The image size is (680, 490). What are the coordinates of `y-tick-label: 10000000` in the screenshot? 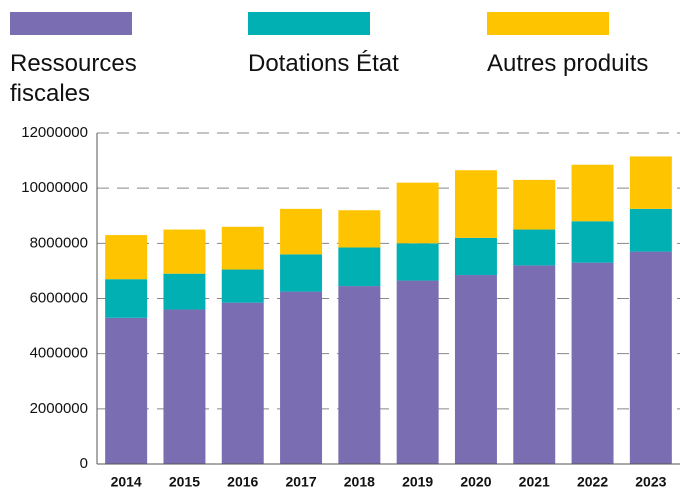 It's located at (54, 187).